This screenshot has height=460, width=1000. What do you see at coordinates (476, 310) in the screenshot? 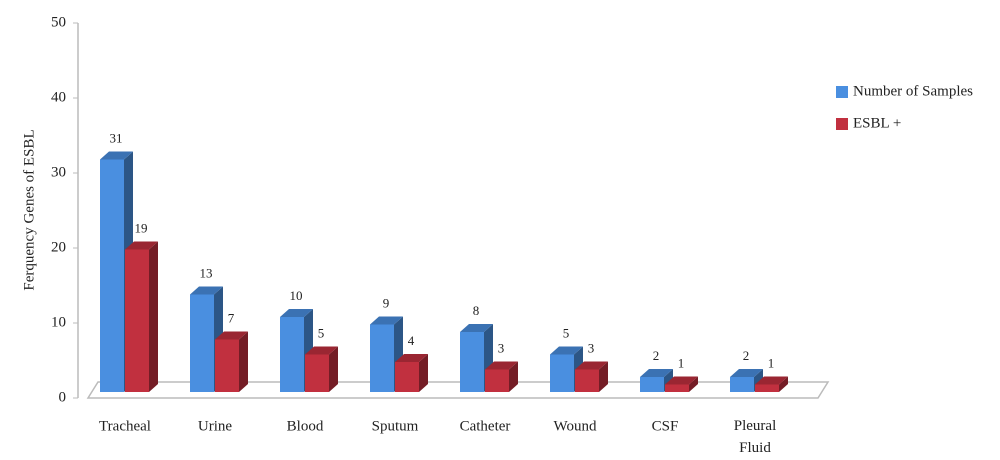
I see `value-label: 8` at bounding box center [476, 310].